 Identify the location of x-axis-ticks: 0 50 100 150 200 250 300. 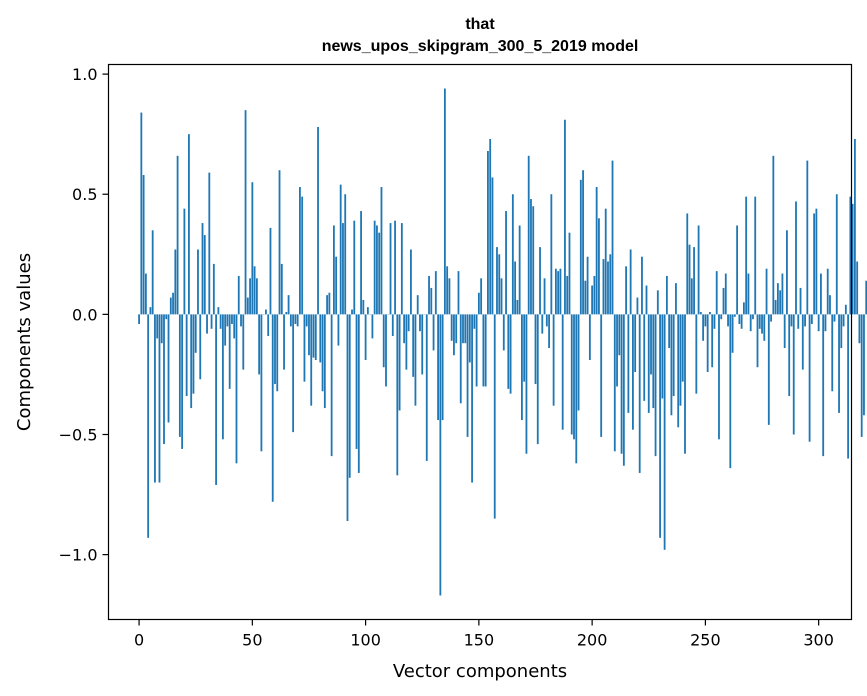
(484, 634).